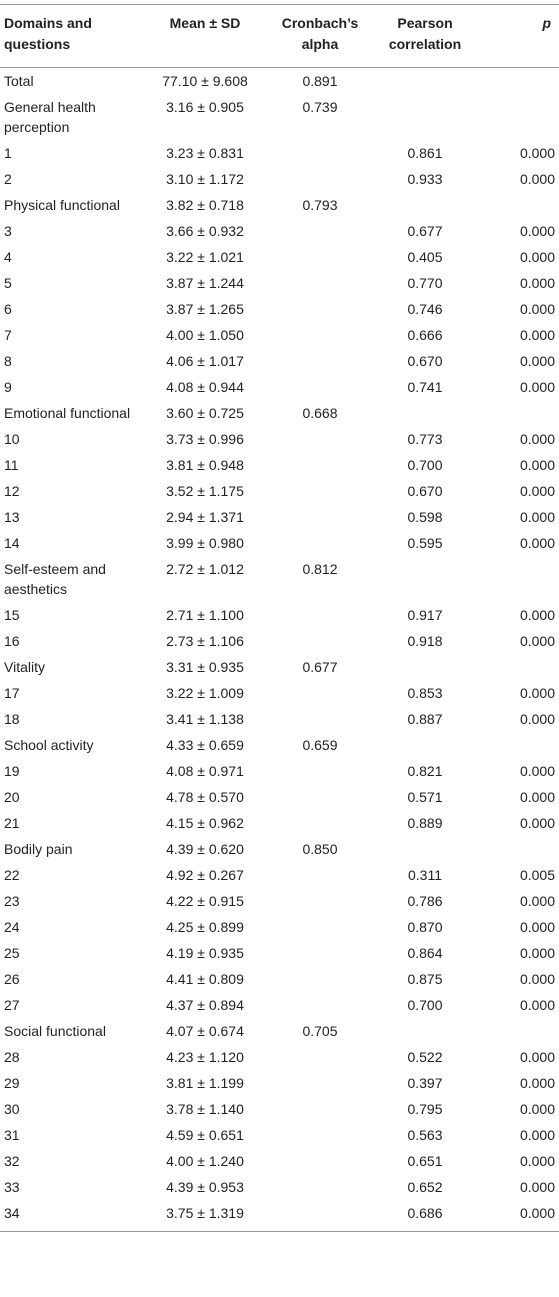 Image resolution: width=559 pixels, height=1297 pixels. What do you see at coordinates (279, 771) in the screenshot?
I see `table-row: 19 4.08 ± 0.971 0.821 0.000` at bounding box center [279, 771].